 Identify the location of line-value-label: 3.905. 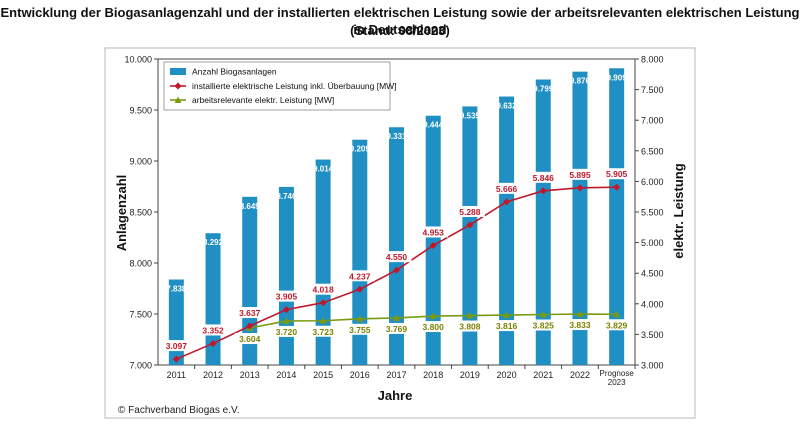
(287, 297).